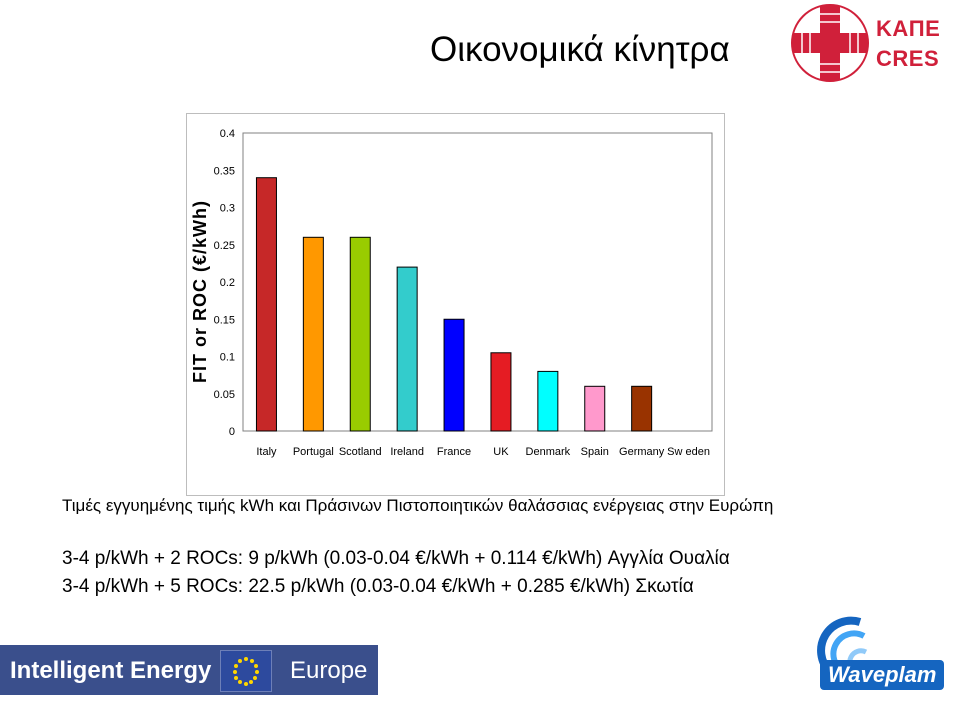 The height and width of the screenshot is (703, 960). I want to click on waveplam-text: Waveplam, so click(882, 675).